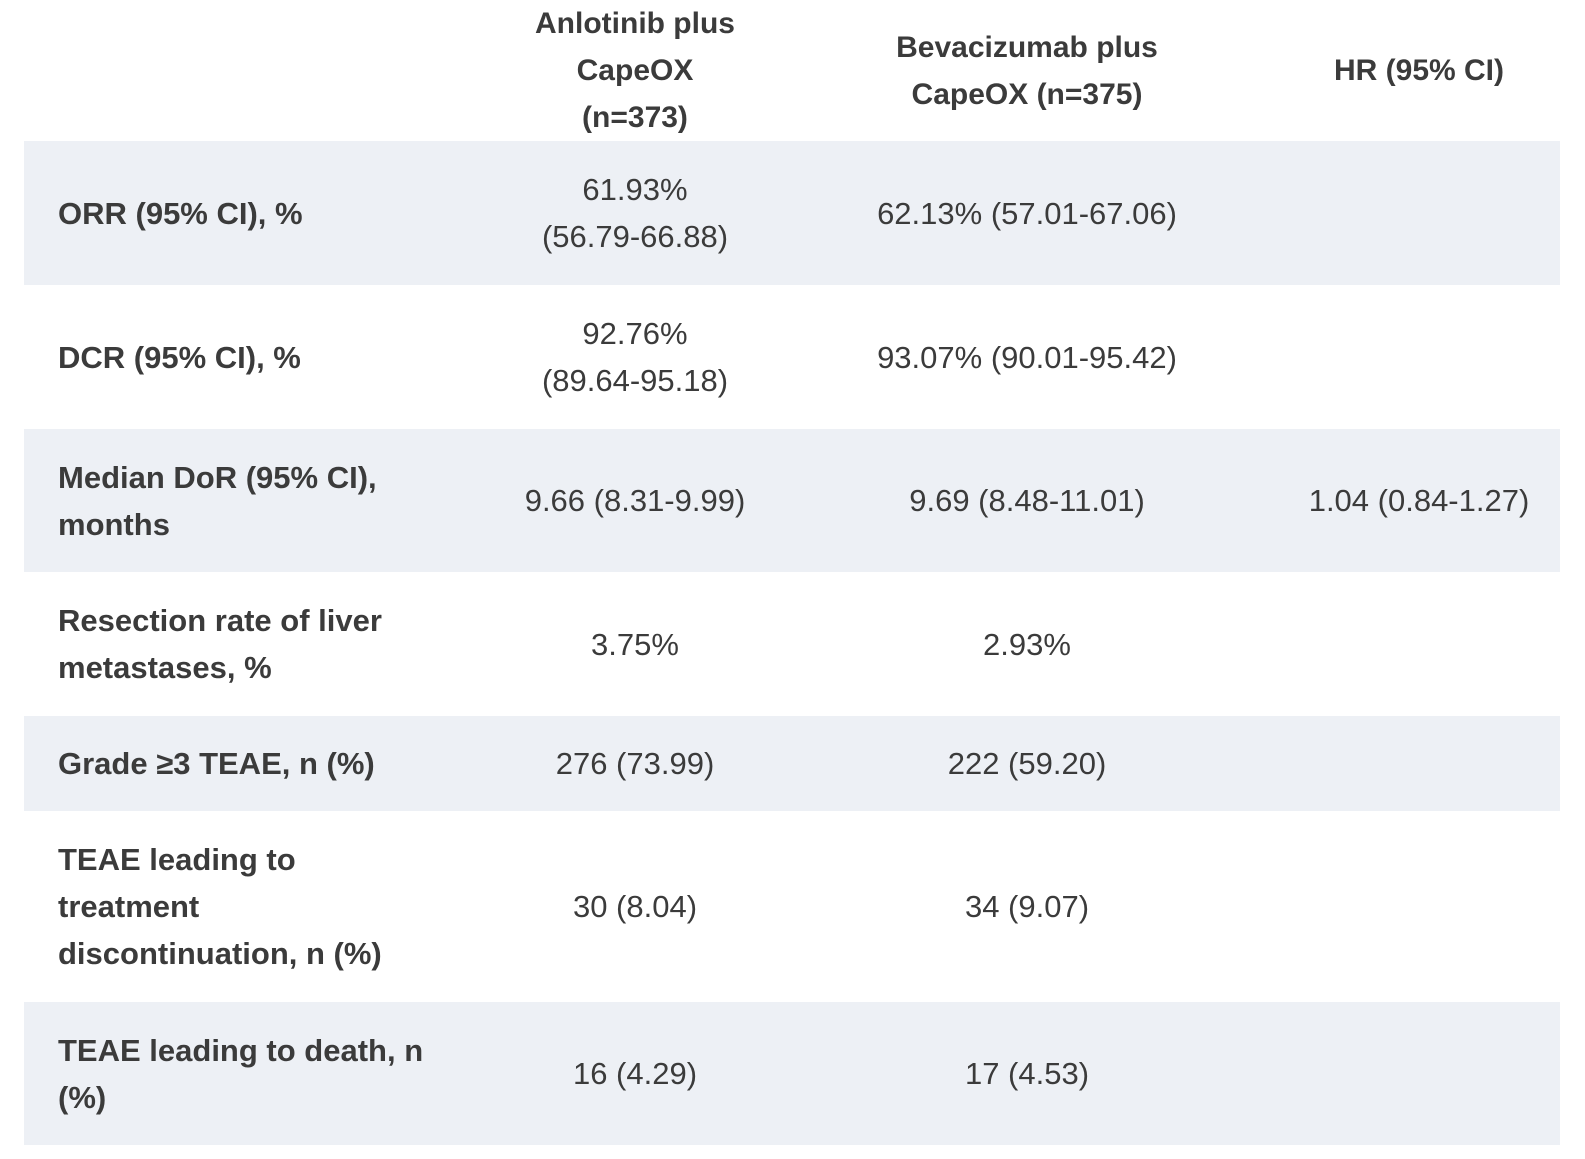 The width and height of the screenshot is (1585, 1159). Describe the element at coordinates (635, 70) in the screenshot. I see `header-anlotinib: Anlotinib plus CapeOX (n=373)` at that location.